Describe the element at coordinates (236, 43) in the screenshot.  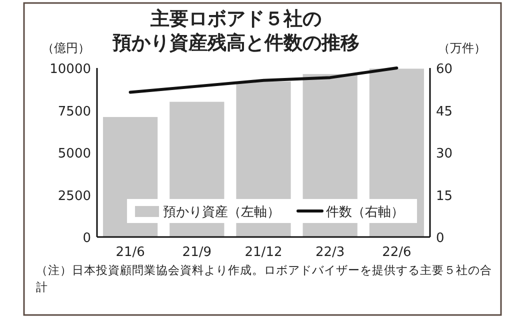
I see `chart-subtitle: 預かり資産残高と件数の推移` at that location.